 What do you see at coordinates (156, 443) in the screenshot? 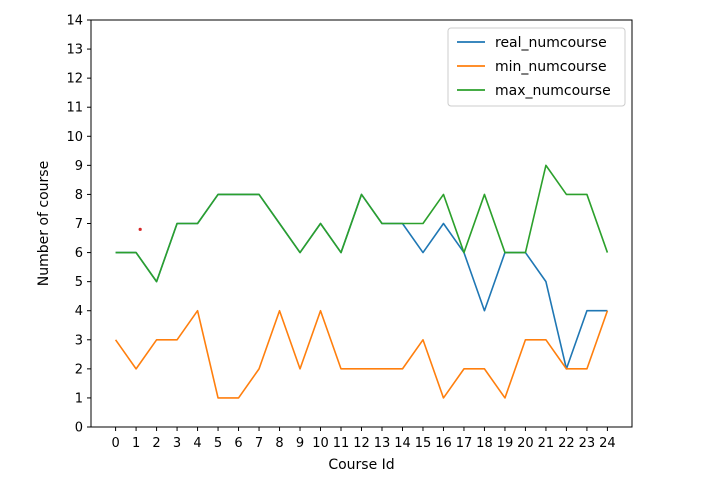
I see `x-tick-label: 2` at bounding box center [156, 443].